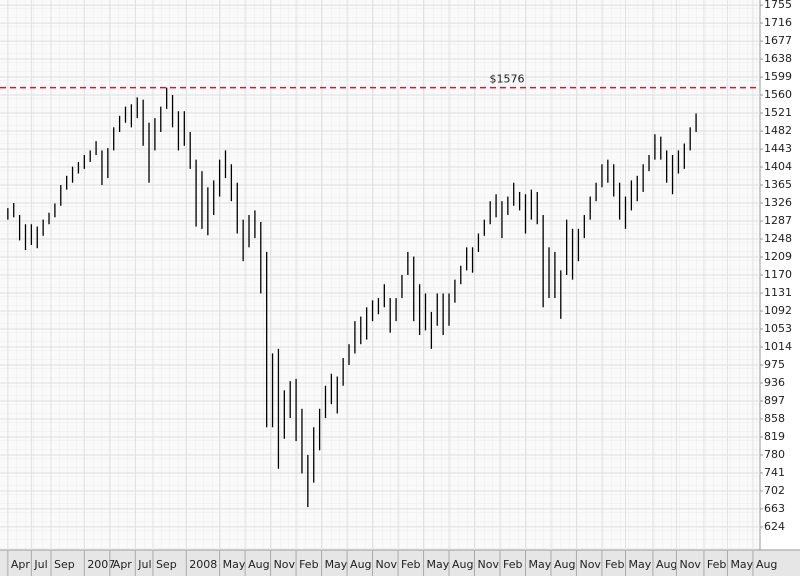 This screenshot has width=800, height=576. Describe the element at coordinates (778, 112) in the screenshot. I see `y-tick-label: 1521` at that location.